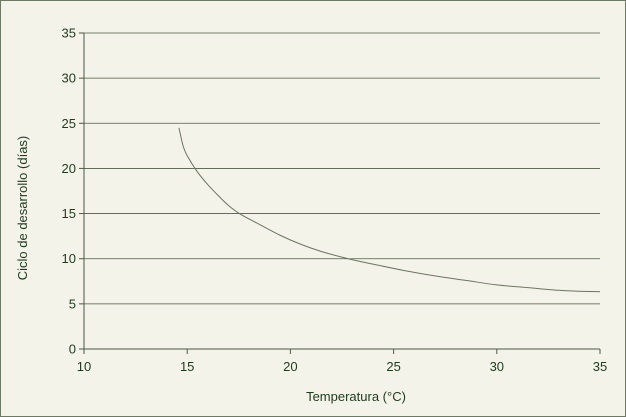 The width and height of the screenshot is (626, 417). What do you see at coordinates (497, 366) in the screenshot?
I see `x-tick-label: 30` at bounding box center [497, 366].